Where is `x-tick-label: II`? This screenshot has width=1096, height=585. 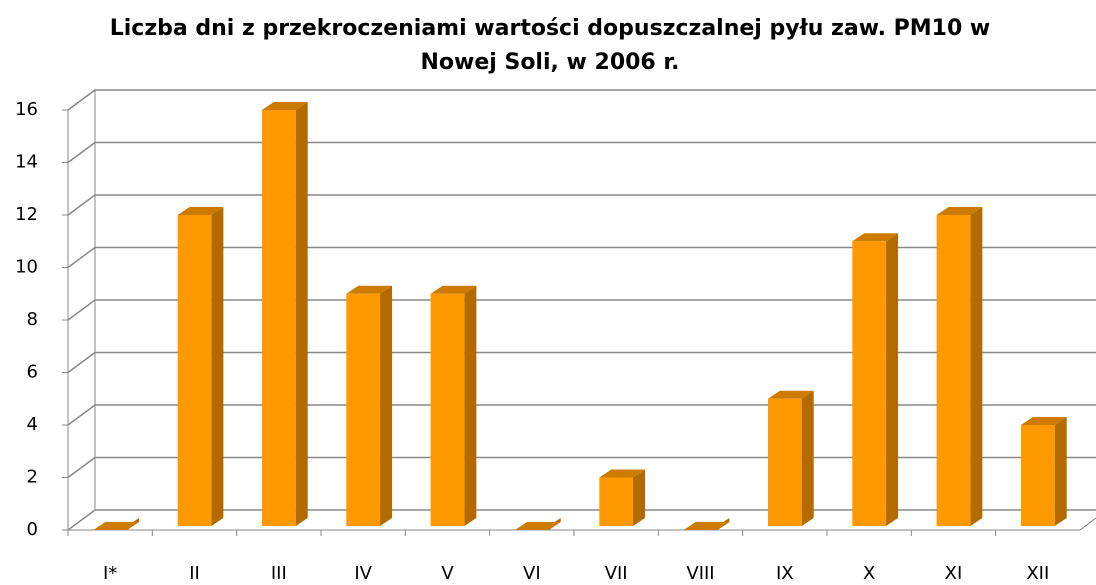 x-tick-label: II is located at coordinates (194, 573).